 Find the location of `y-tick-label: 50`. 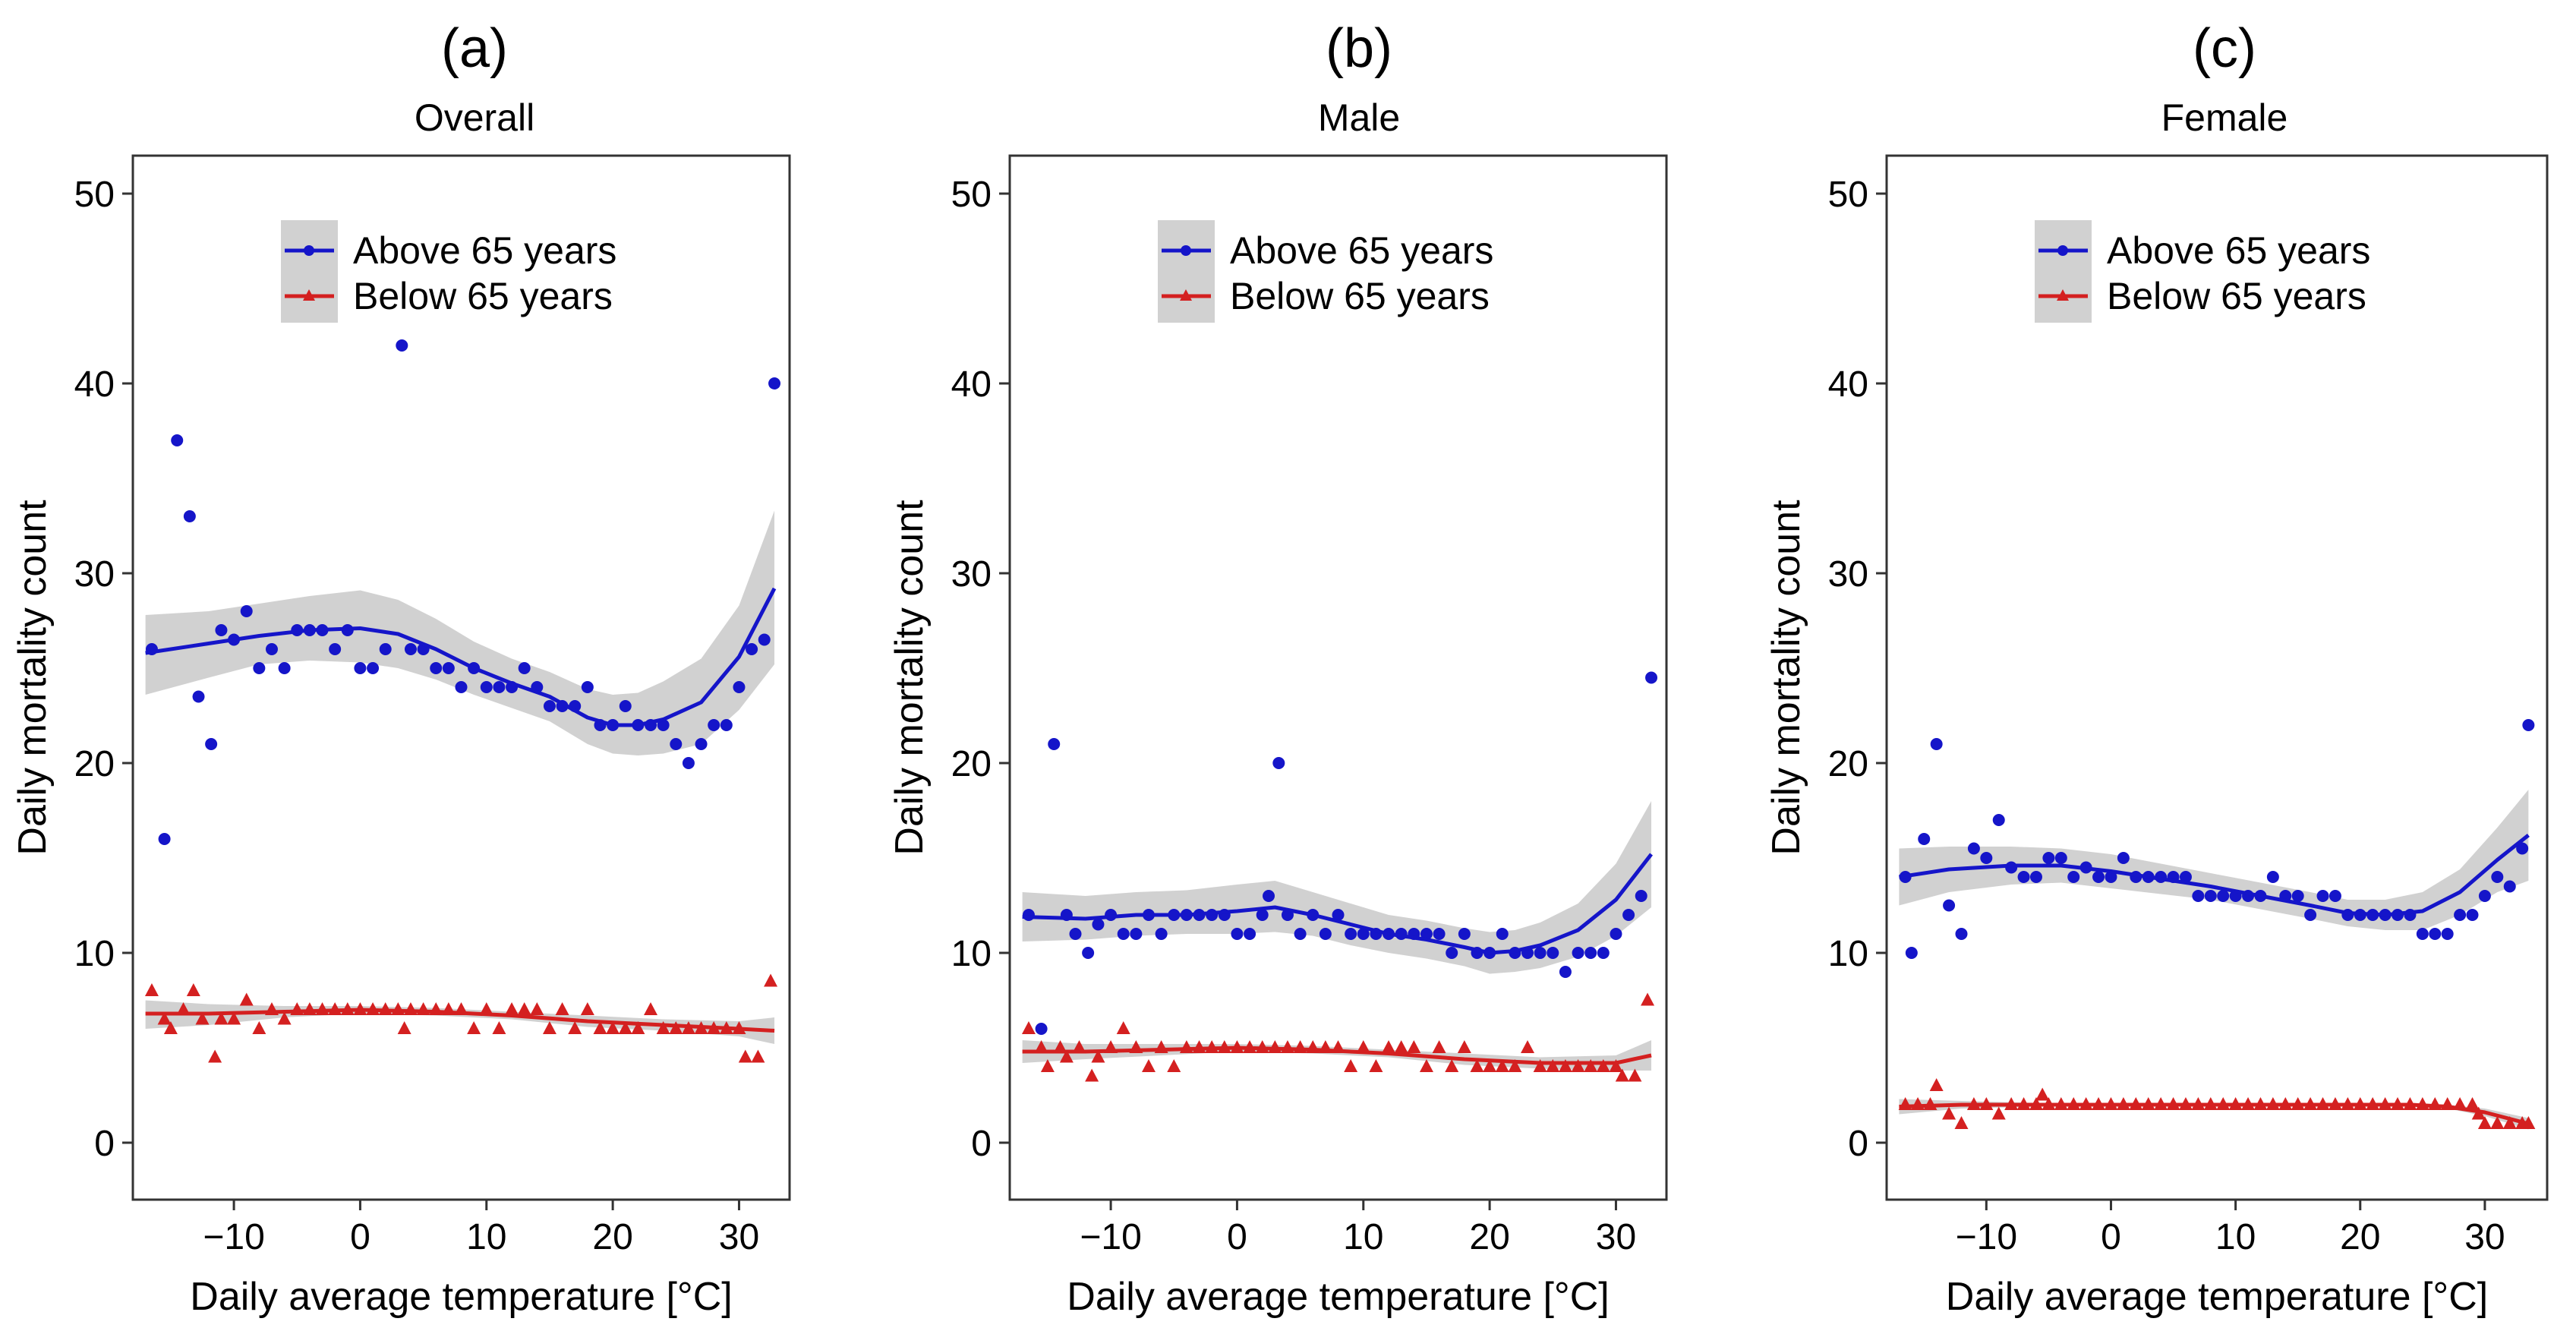

y-tick-label: 50 is located at coordinates (94, 195).